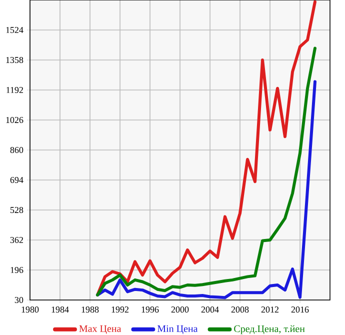 The image size is (345, 335). Describe the element at coordinates (300, 309) in the screenshot. I see `x-tick-label: 2016` at that location.